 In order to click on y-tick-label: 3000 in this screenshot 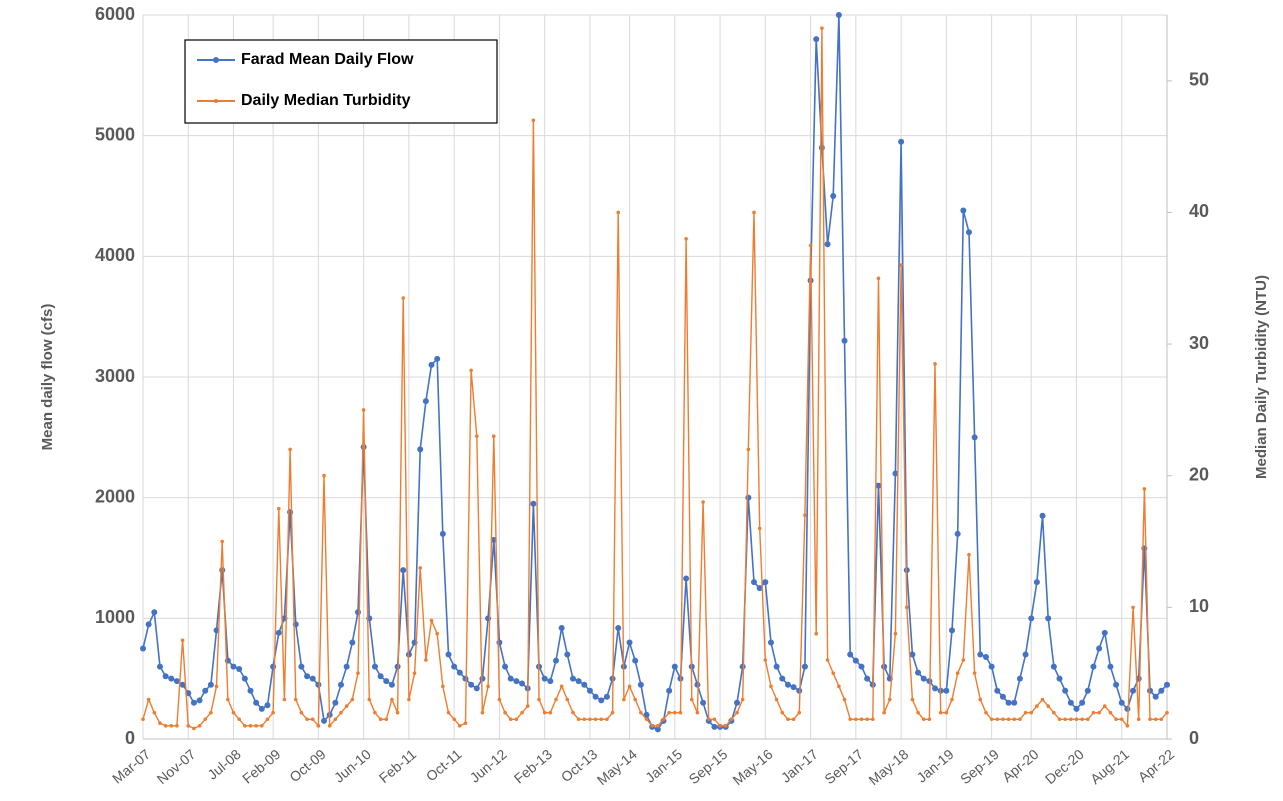, I will do `click(115, 376)`.